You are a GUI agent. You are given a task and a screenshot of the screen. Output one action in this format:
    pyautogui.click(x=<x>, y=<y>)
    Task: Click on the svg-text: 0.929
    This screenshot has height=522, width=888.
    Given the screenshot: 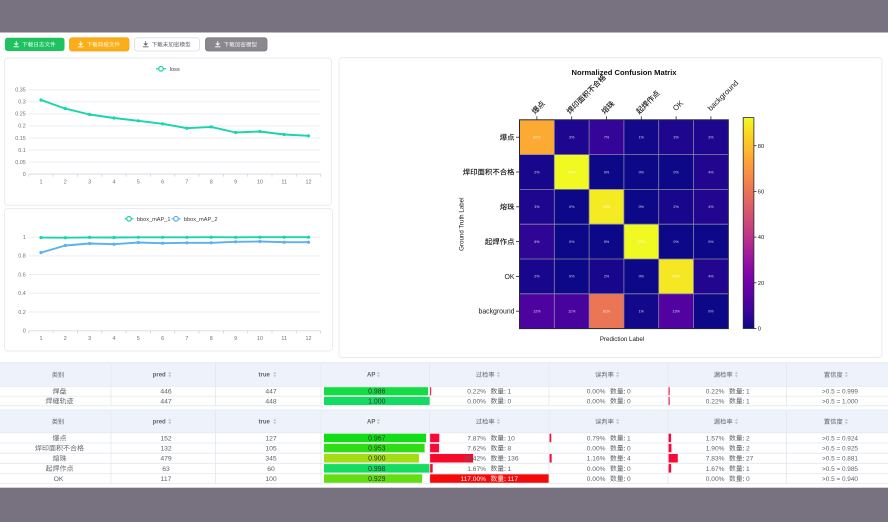 What is the action you would take?
    pyautogui.click(x=376, y=479)
    